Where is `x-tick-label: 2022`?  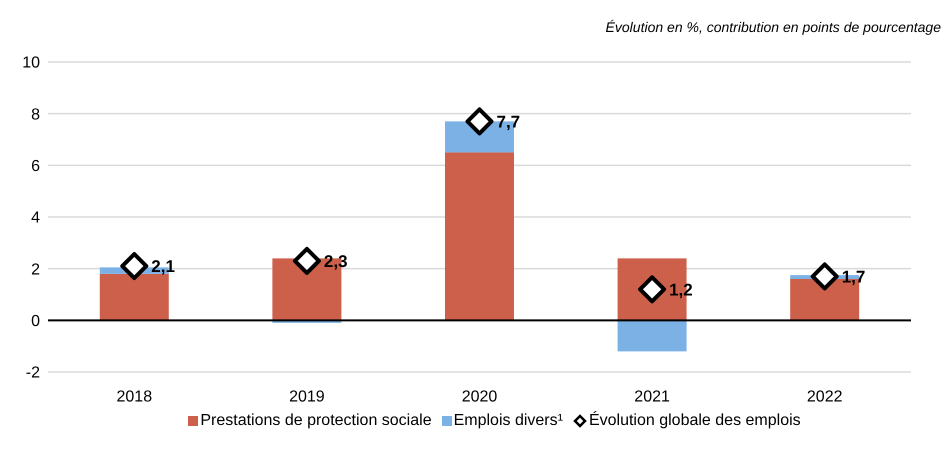 x-tick-label: 2022 is located at coordinates (824, 397).